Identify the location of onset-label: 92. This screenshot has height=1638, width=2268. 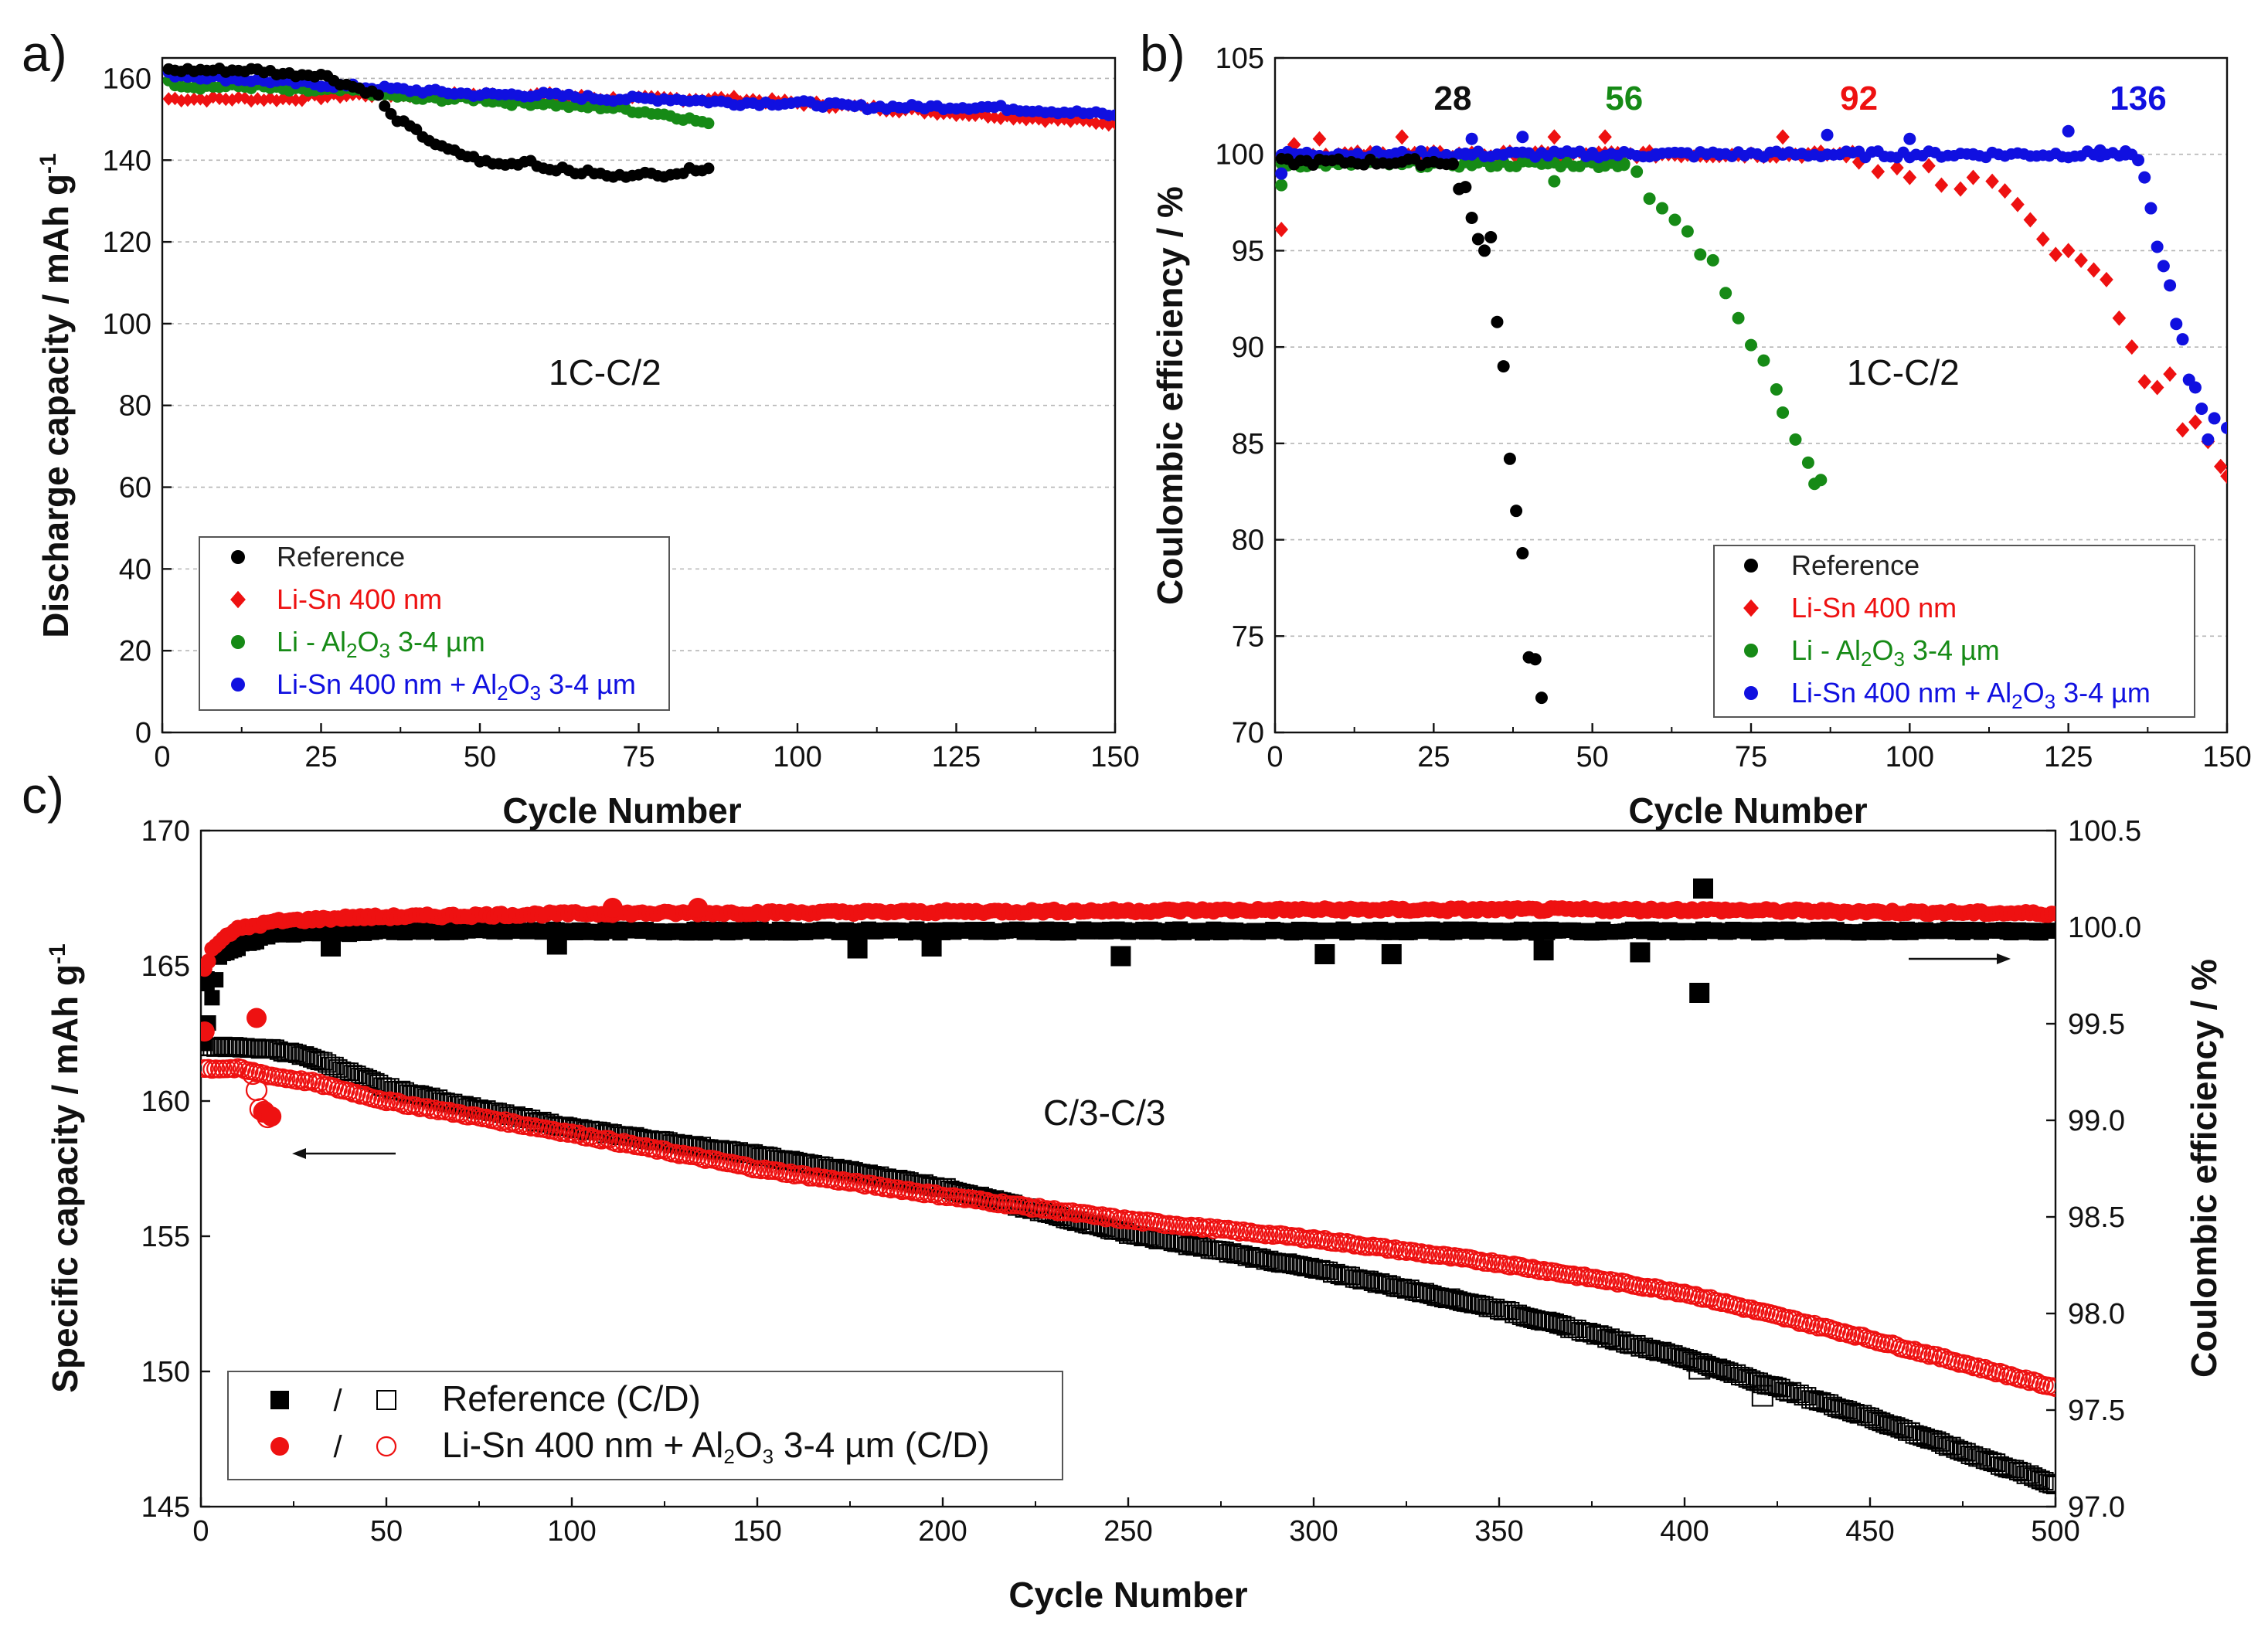
(1859, 98).